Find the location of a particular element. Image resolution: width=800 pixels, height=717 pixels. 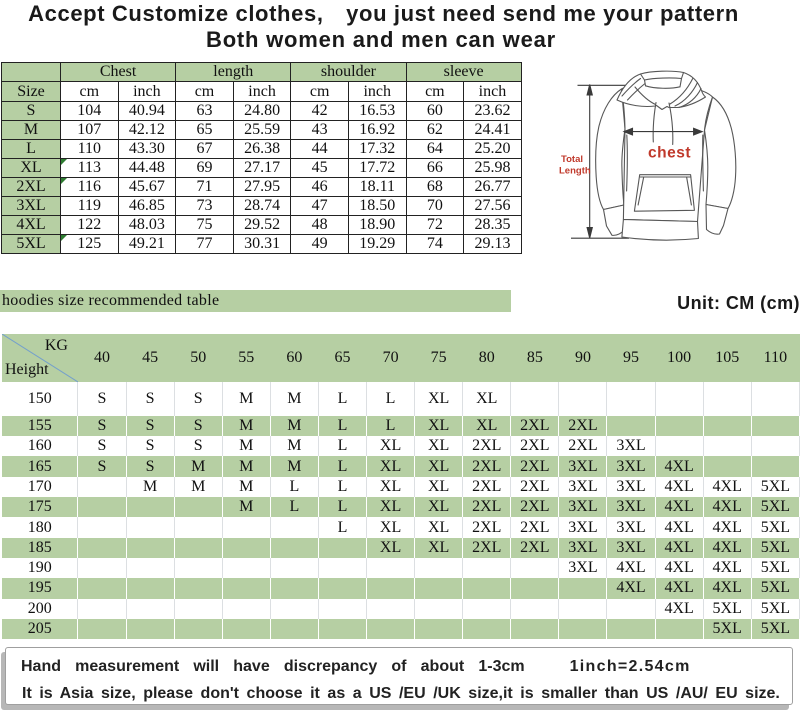

svg-text: Total is located at coordinates (572, 159).